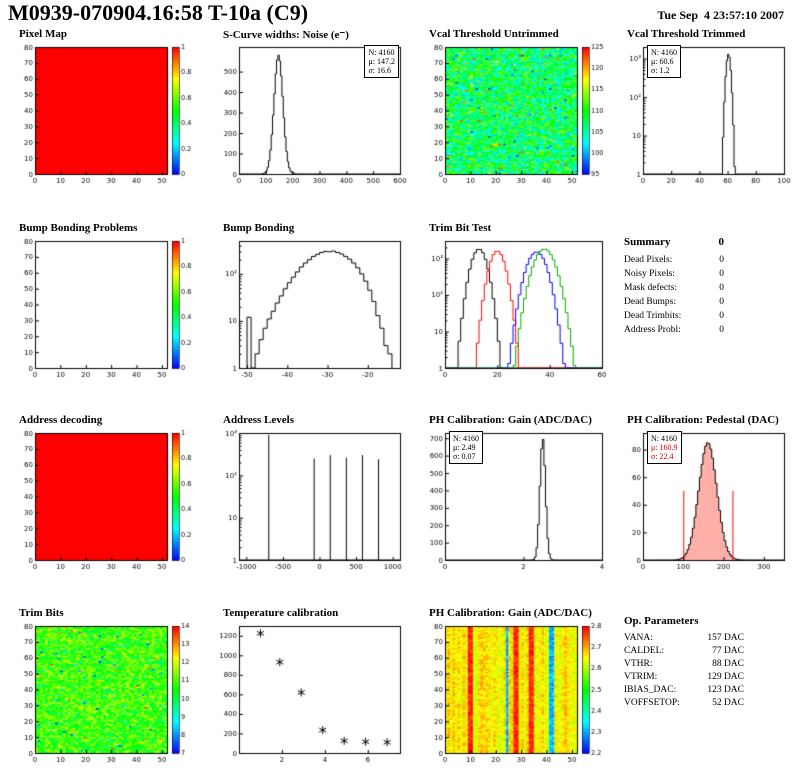  Describe the element at coordinates (684, 703) in the screenshot. I see `op-row: VOFFSETOP: 52 DAC` at that location.